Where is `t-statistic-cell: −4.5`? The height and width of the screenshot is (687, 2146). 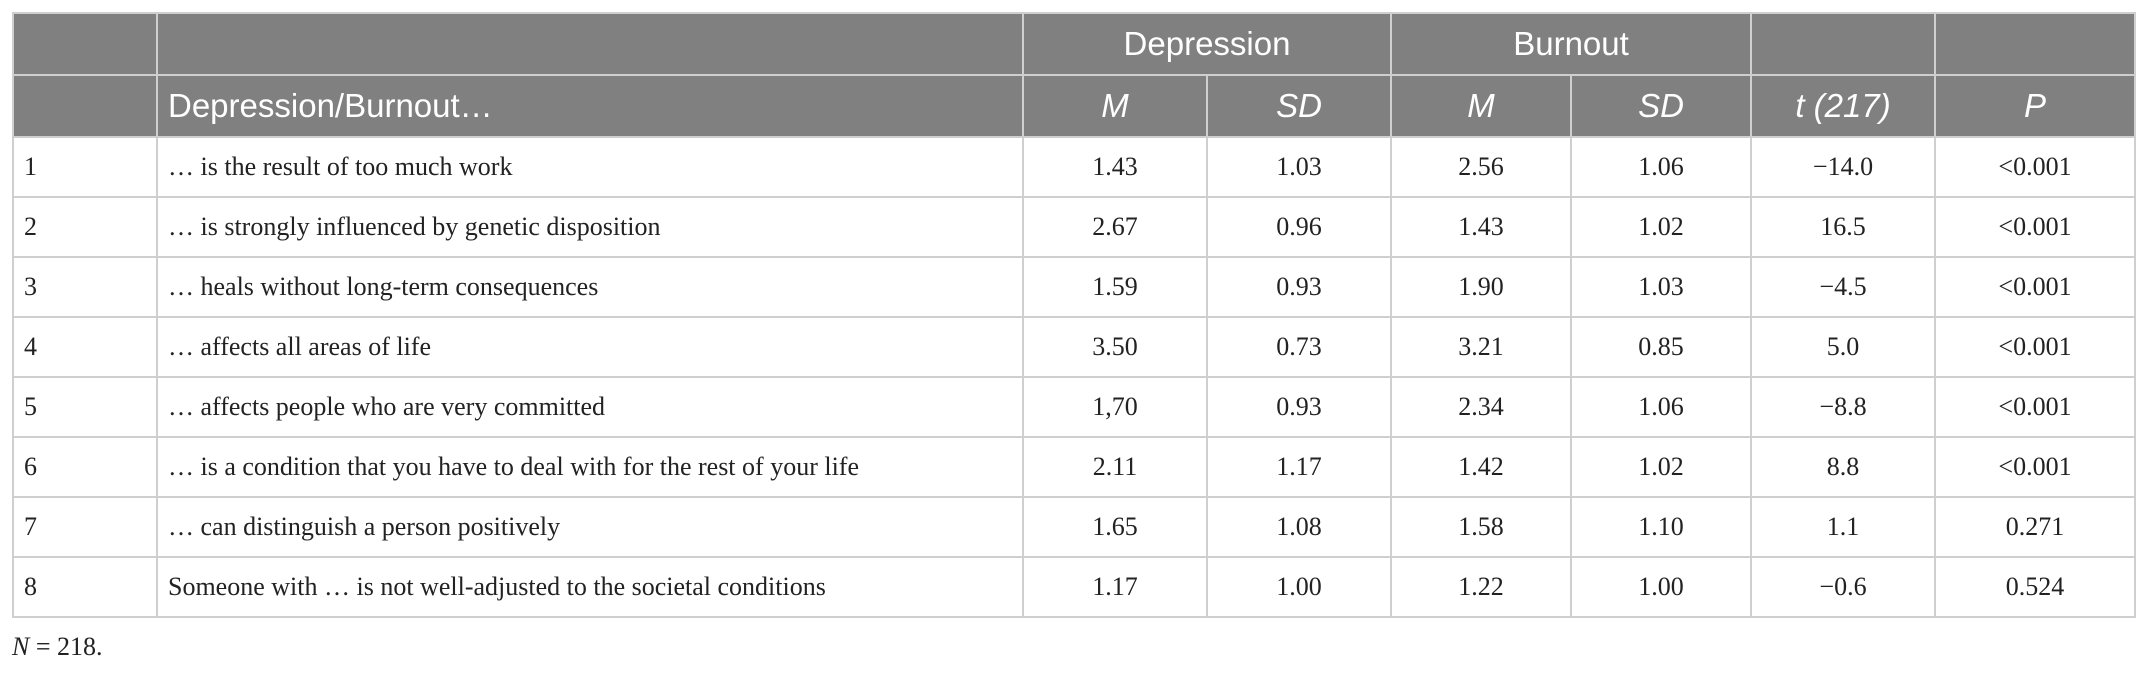 t-statistic-cell: −4.5 is located at coordinates (1843, 287).